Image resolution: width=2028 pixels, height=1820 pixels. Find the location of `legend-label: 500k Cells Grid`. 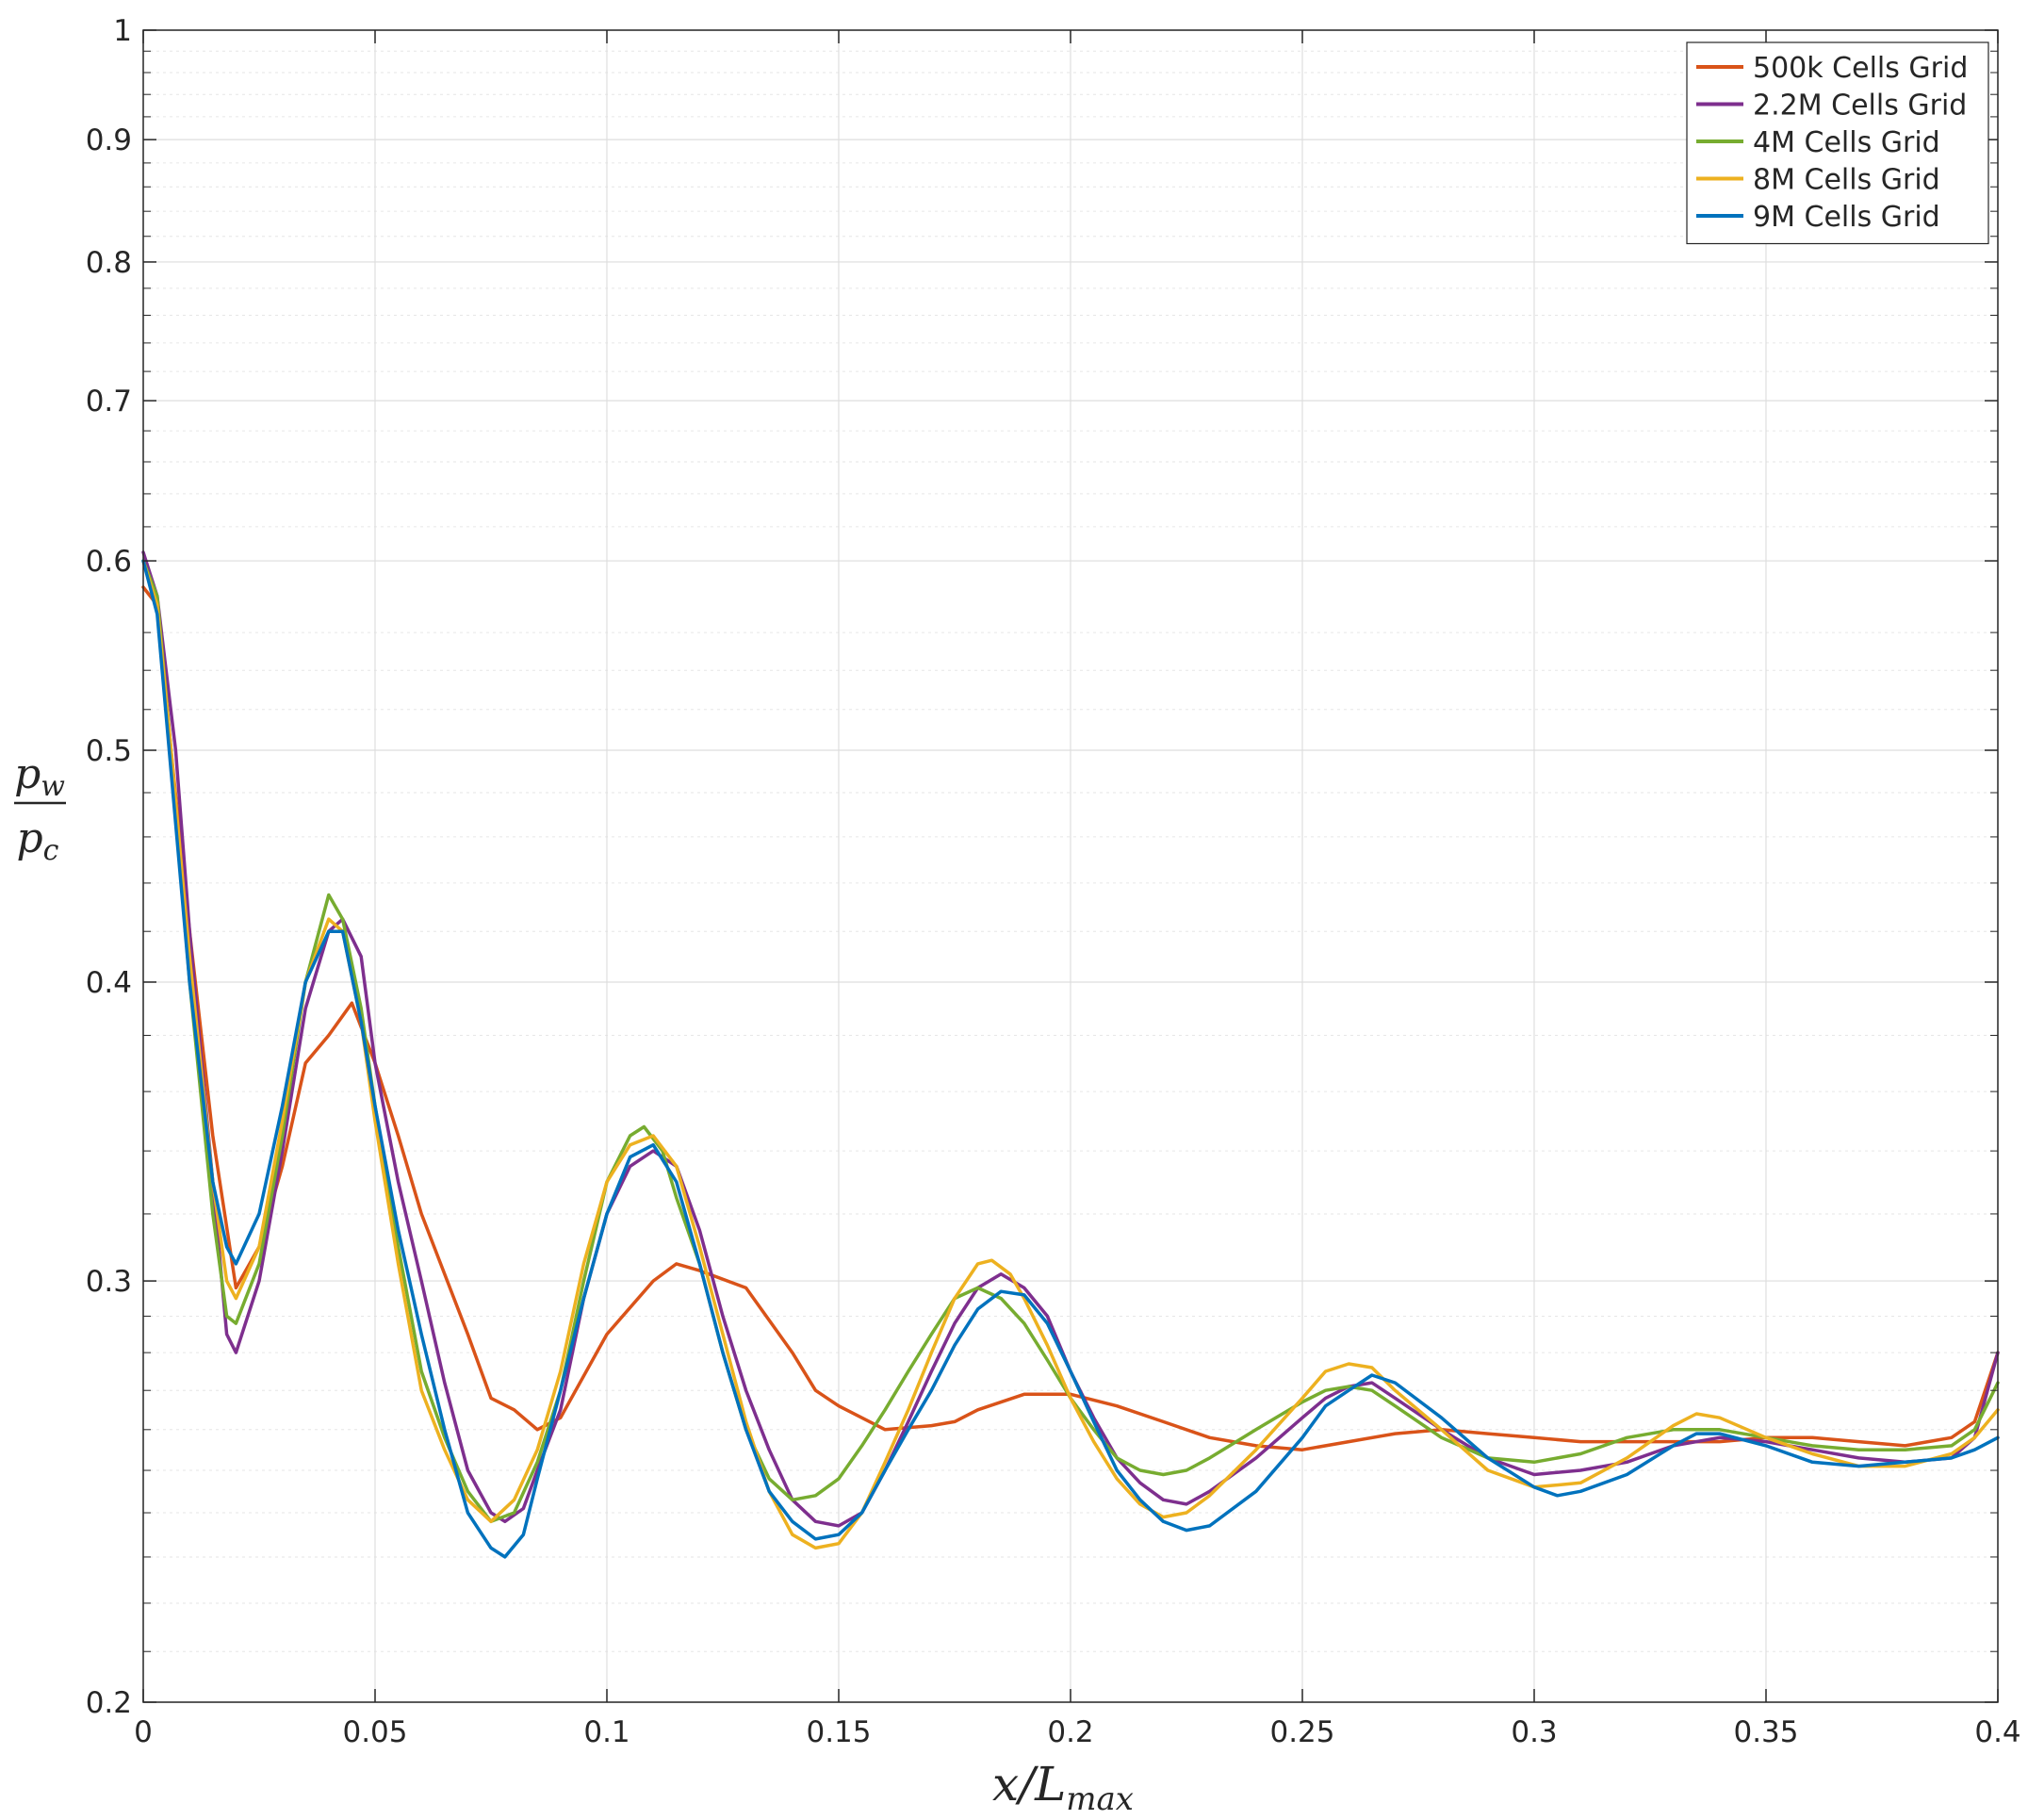

legend-label: 500k Cells Grid is located at coordinates (1860, 68).